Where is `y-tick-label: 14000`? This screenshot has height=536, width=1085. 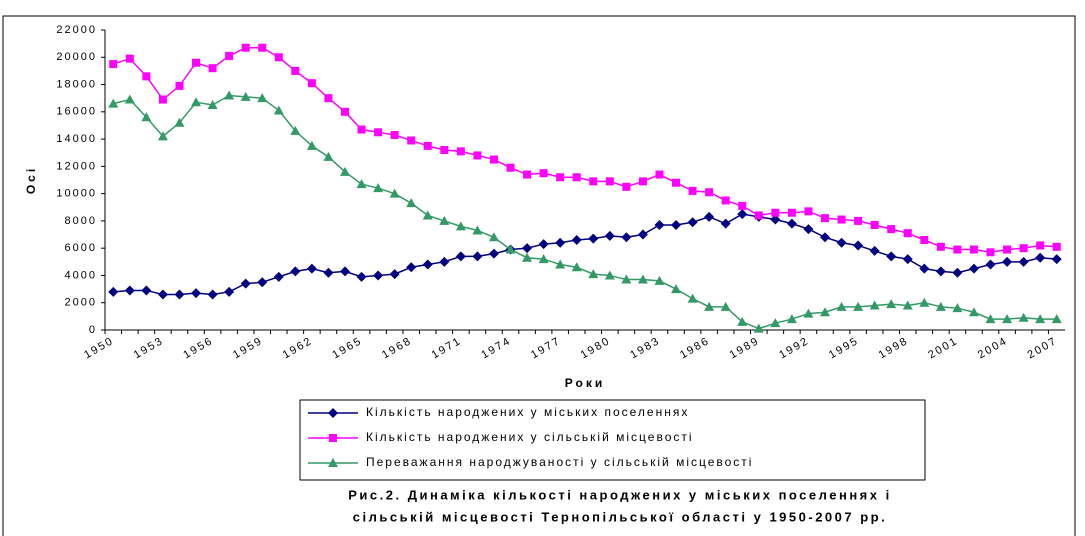 y-tick-label: 14000 is located at coordinates (76, 139).